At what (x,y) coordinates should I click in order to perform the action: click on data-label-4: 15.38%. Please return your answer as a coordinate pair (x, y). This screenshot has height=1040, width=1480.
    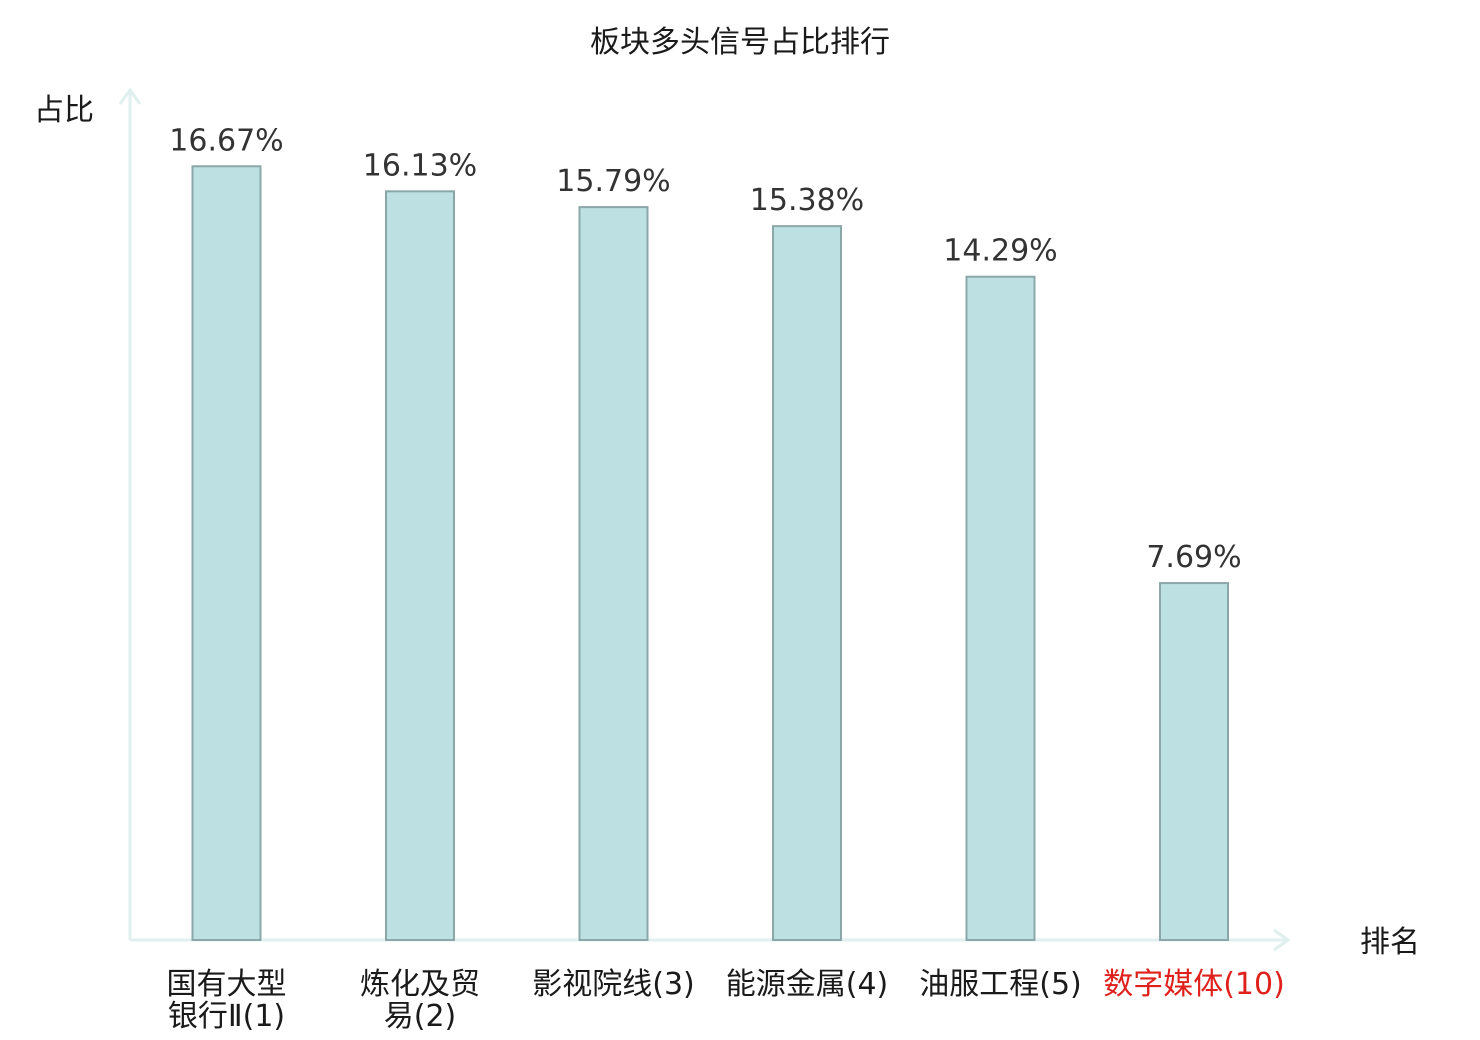
    Looking at the image, I should click on (807, 200).